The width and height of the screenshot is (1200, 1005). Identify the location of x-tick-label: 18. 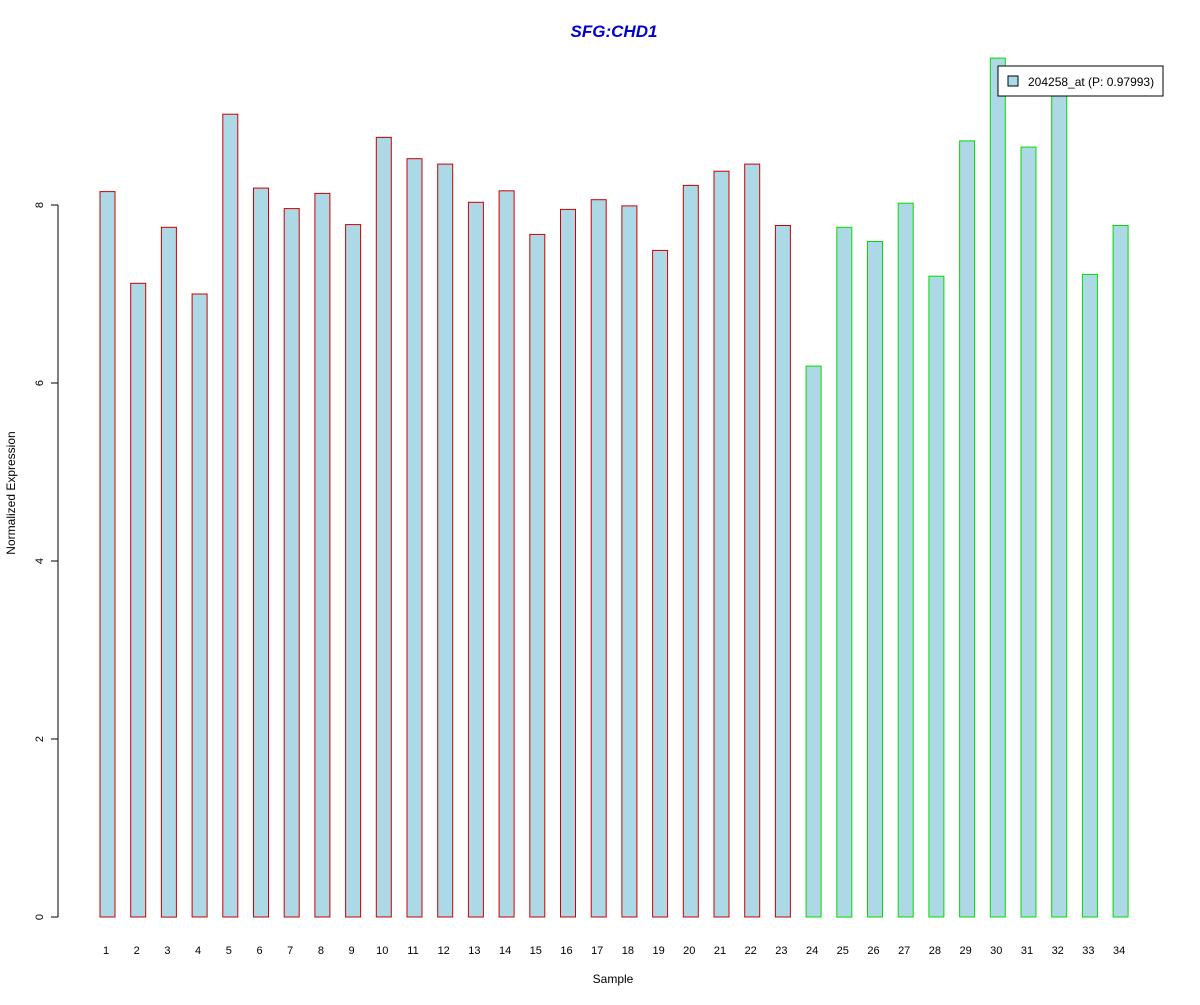
(628, 951).